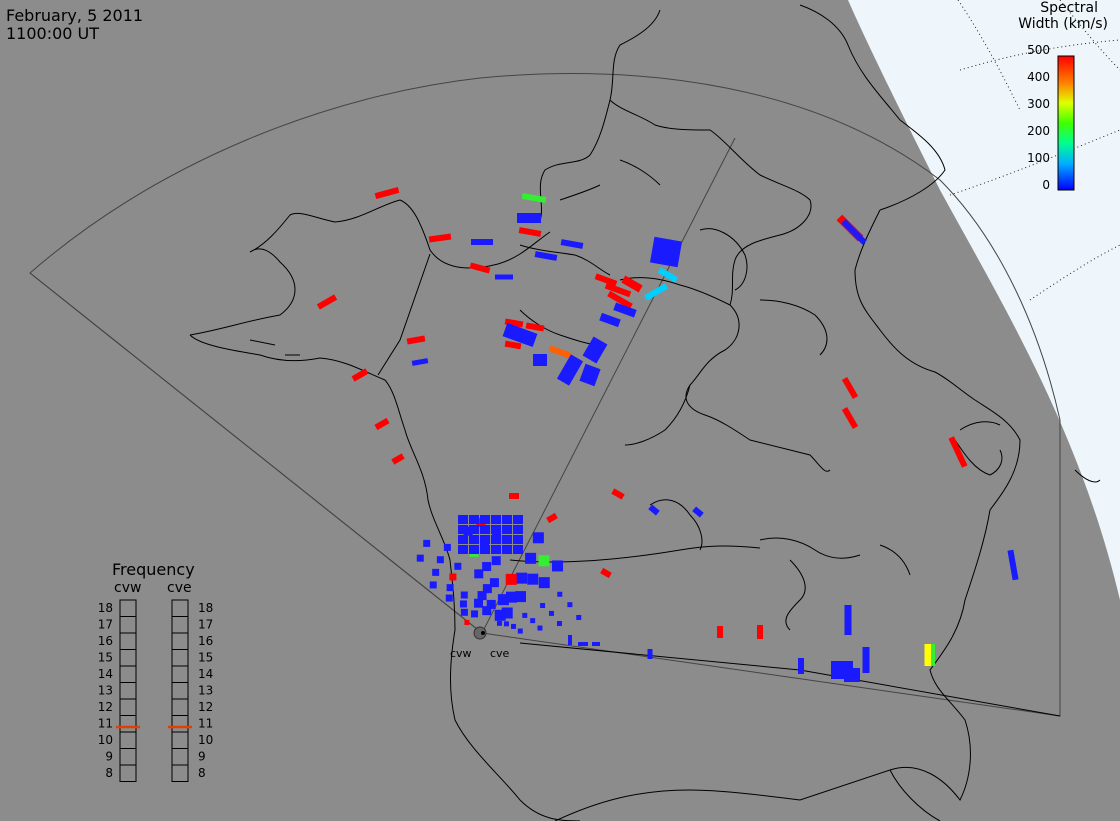 This screenshot has width=1120, height=821. Describe the element at coordinates (75, 15) in the screenshot. I see `date-label: February, 5 2011` at that location.